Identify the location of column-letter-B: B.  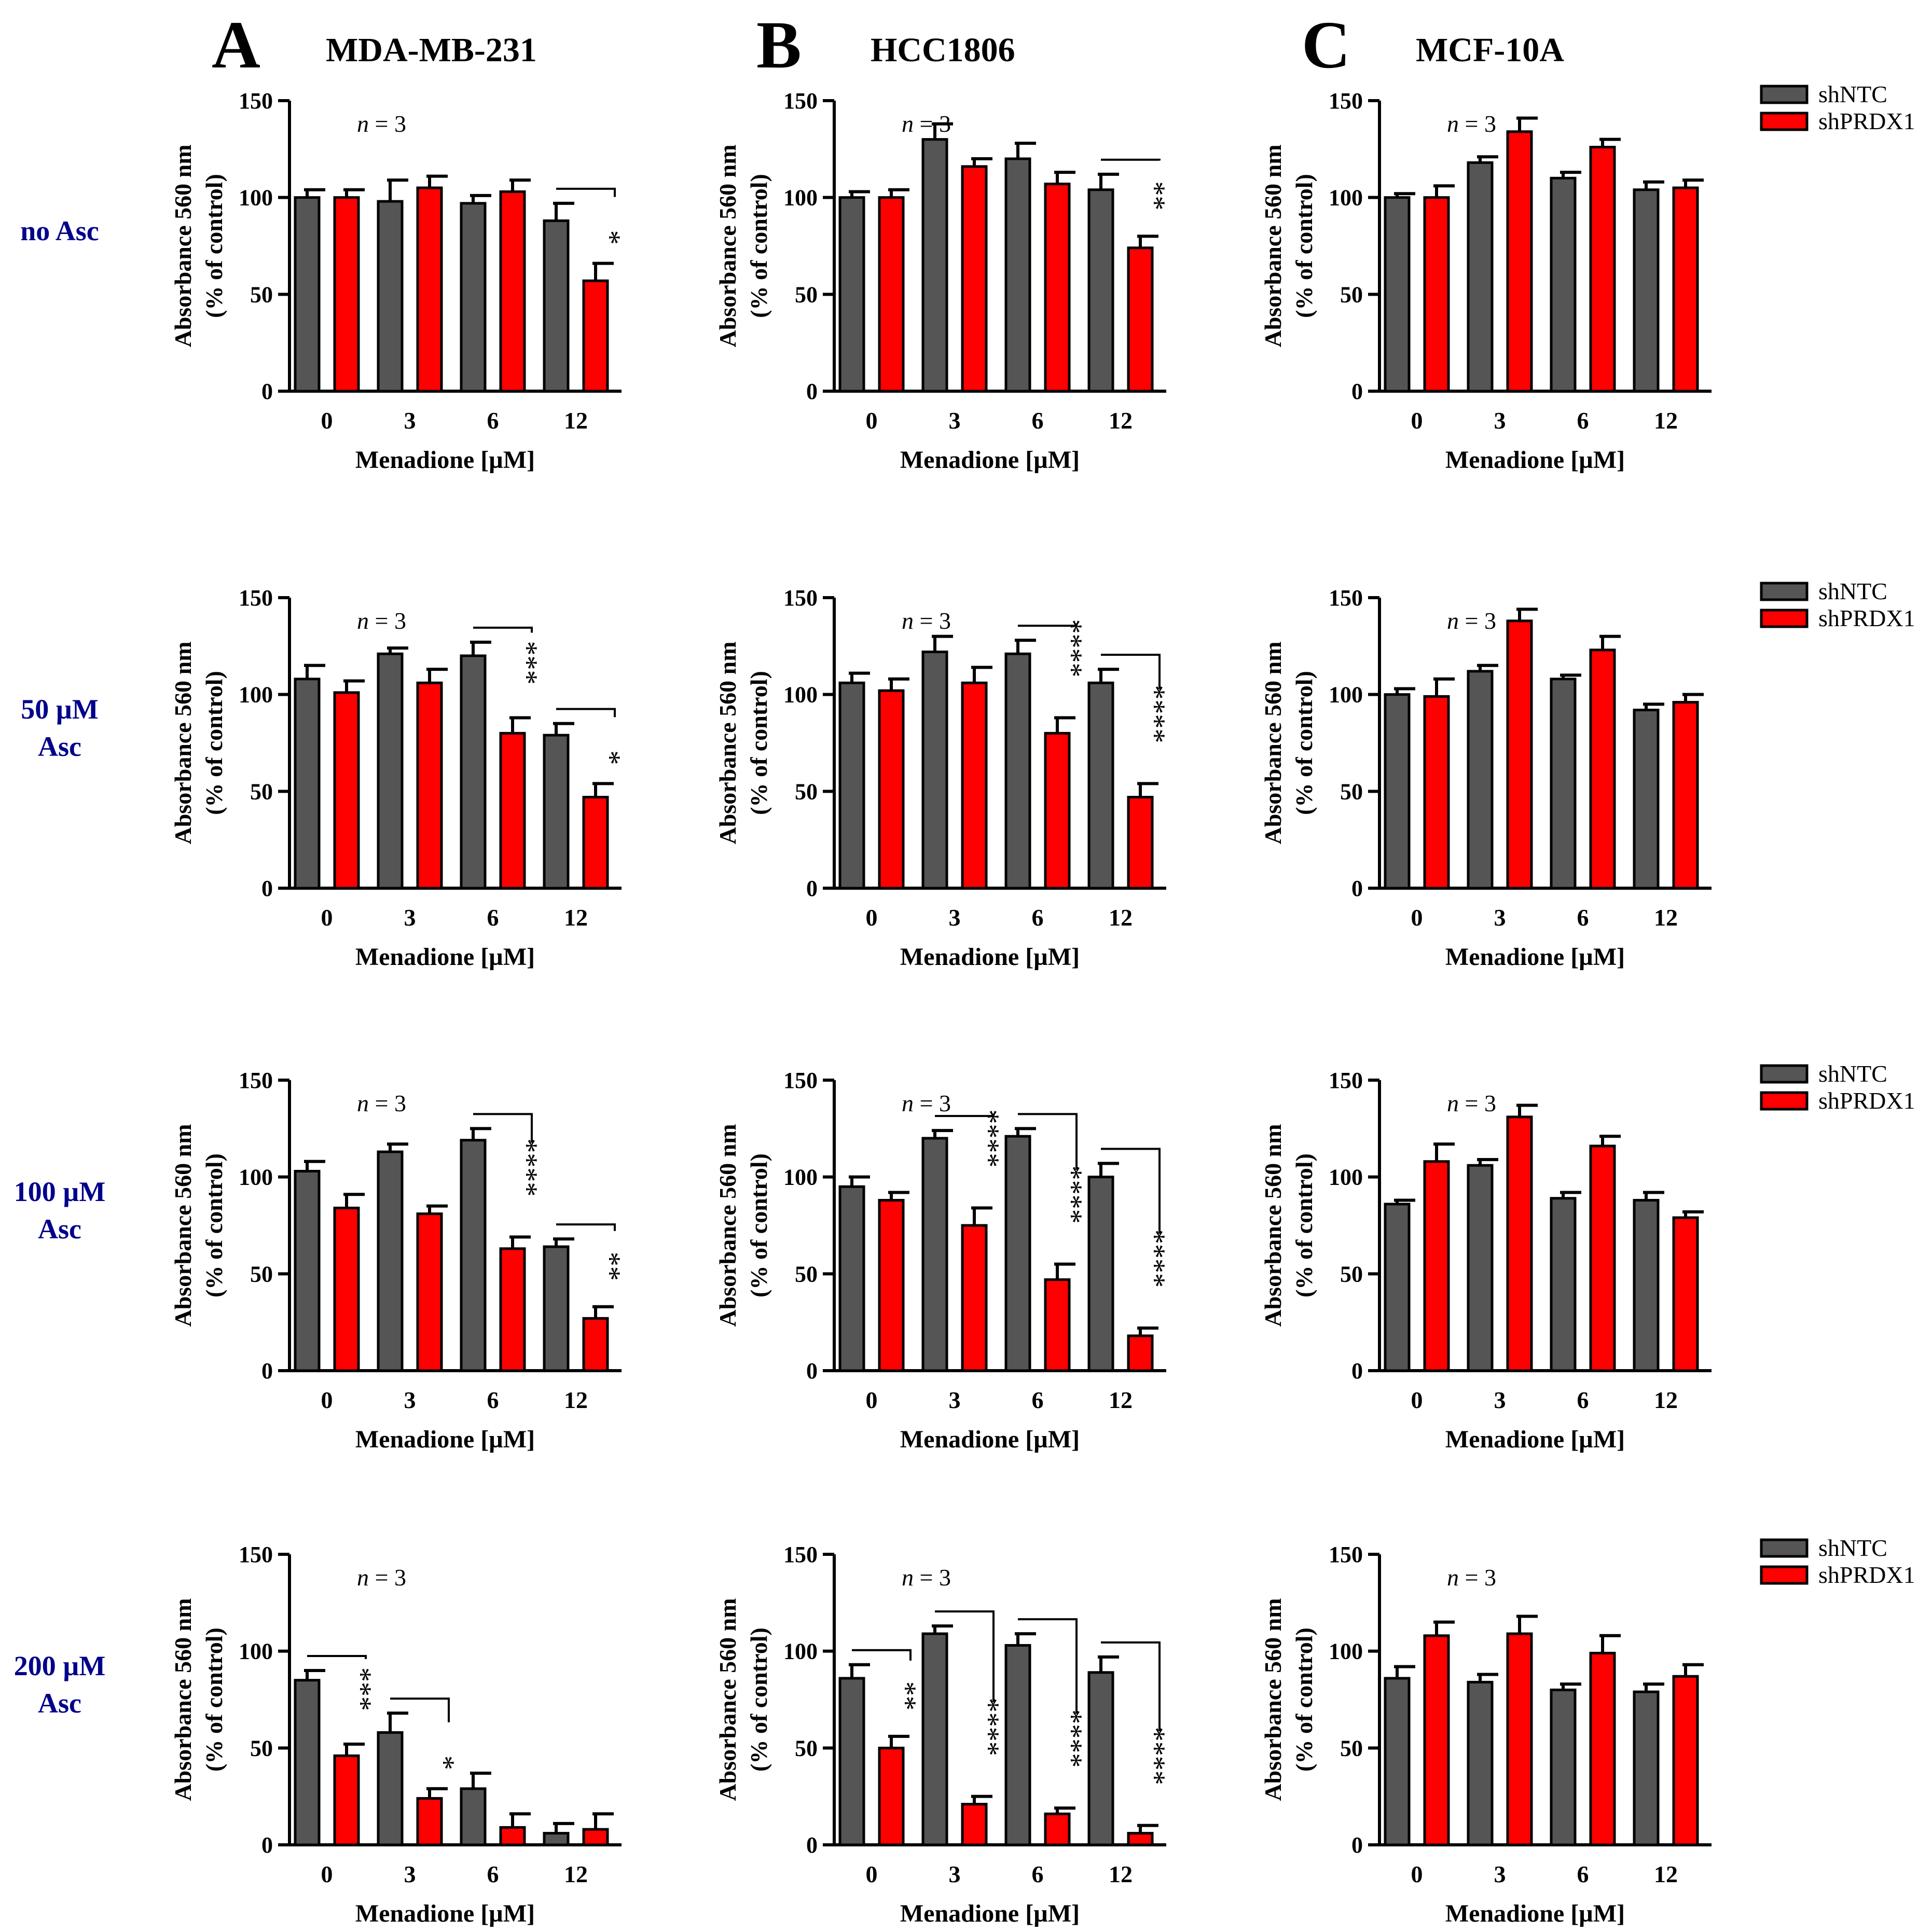
(779, 45).